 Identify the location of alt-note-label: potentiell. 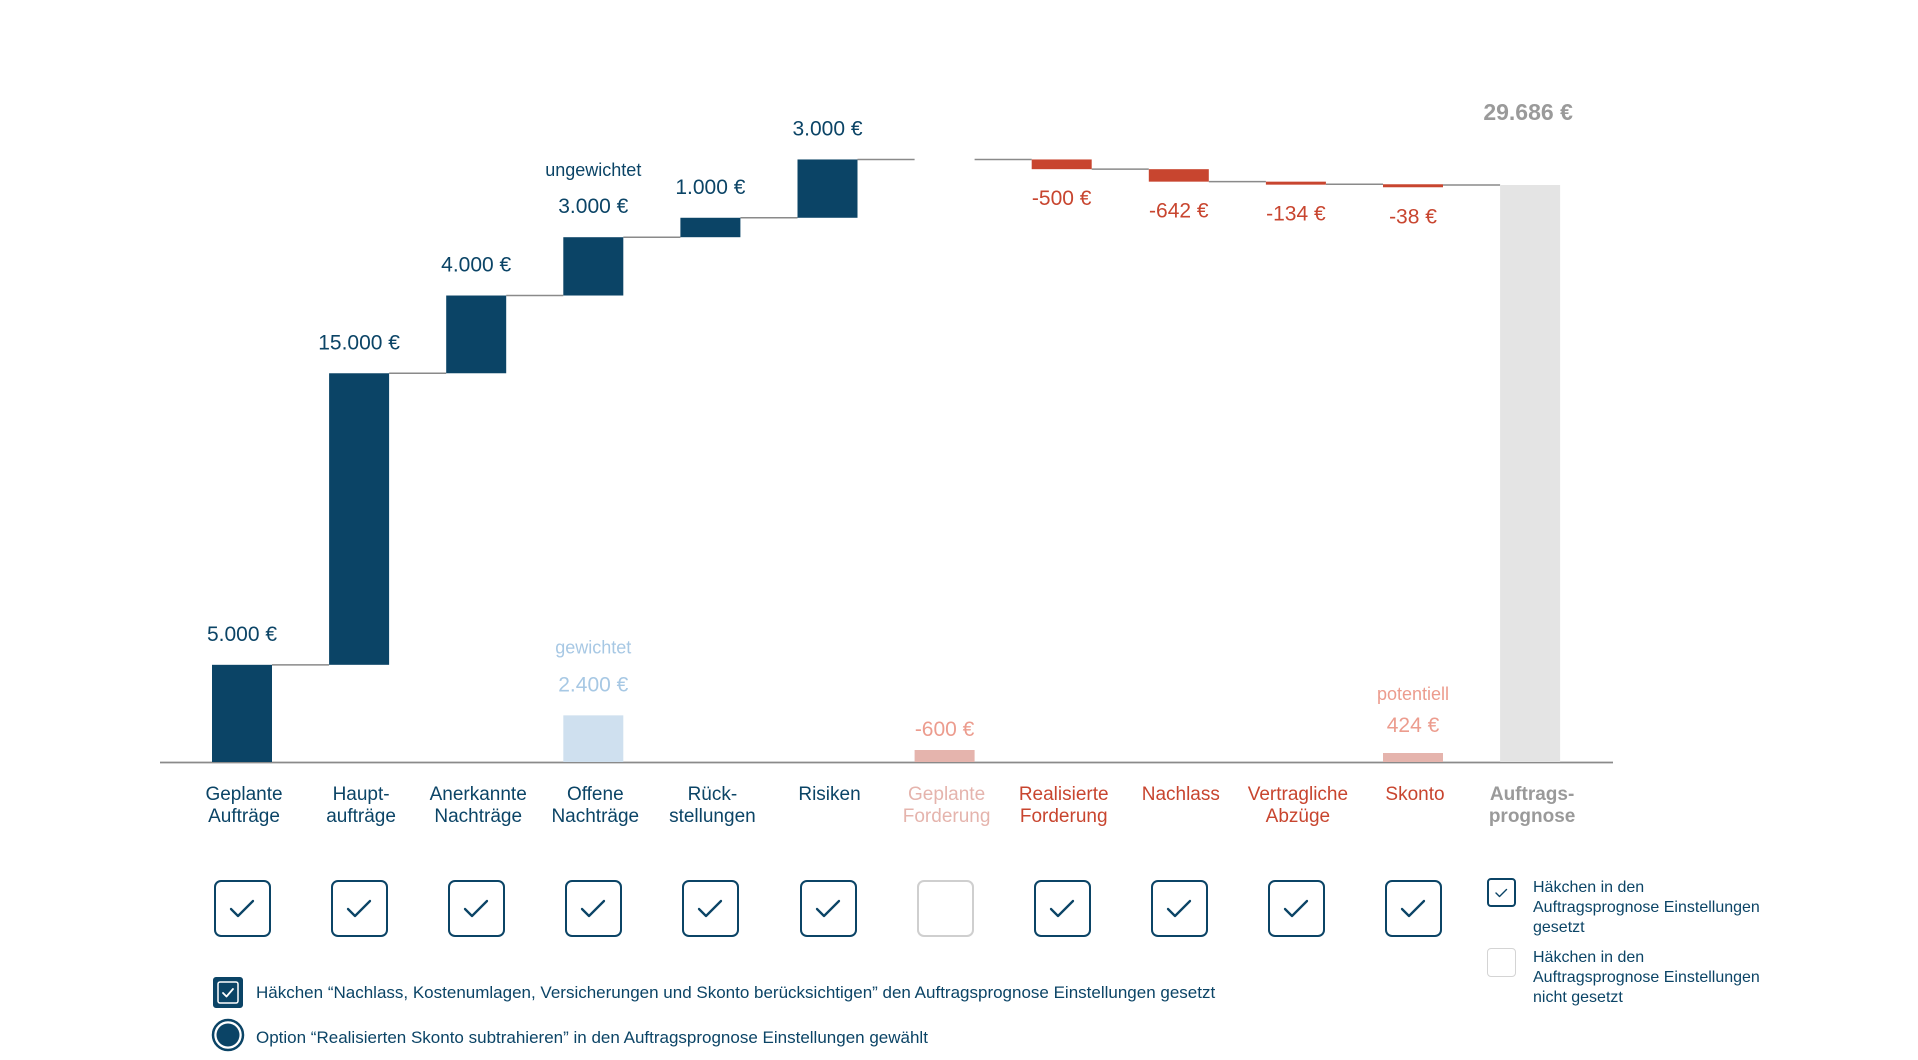
(1413, 694).